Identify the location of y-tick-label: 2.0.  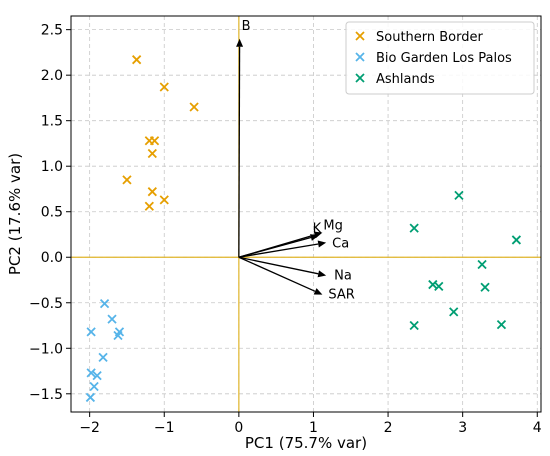
(52, 76).